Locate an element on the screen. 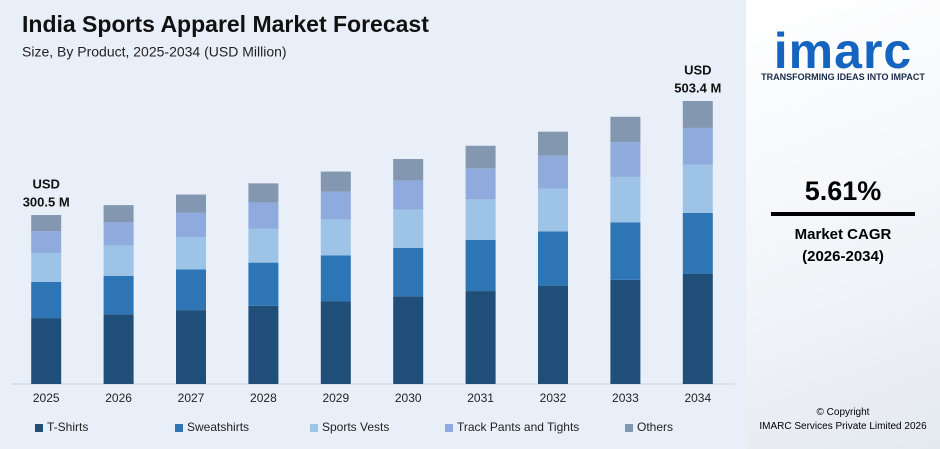 The image size is (940, 449). x-tick-label: 2034 is located at coordinates (697, 398).